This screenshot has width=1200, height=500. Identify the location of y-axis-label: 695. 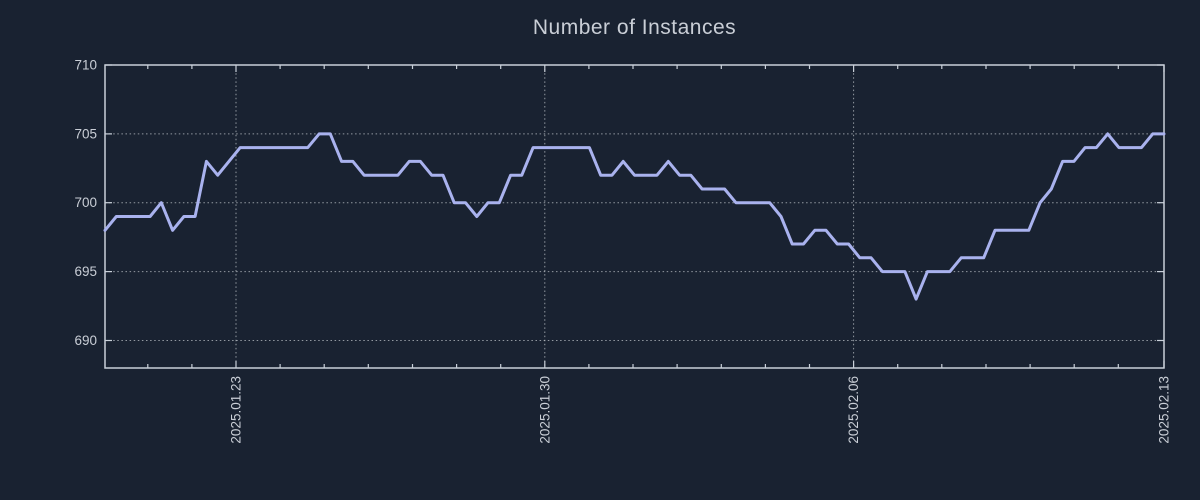
(85, 271).